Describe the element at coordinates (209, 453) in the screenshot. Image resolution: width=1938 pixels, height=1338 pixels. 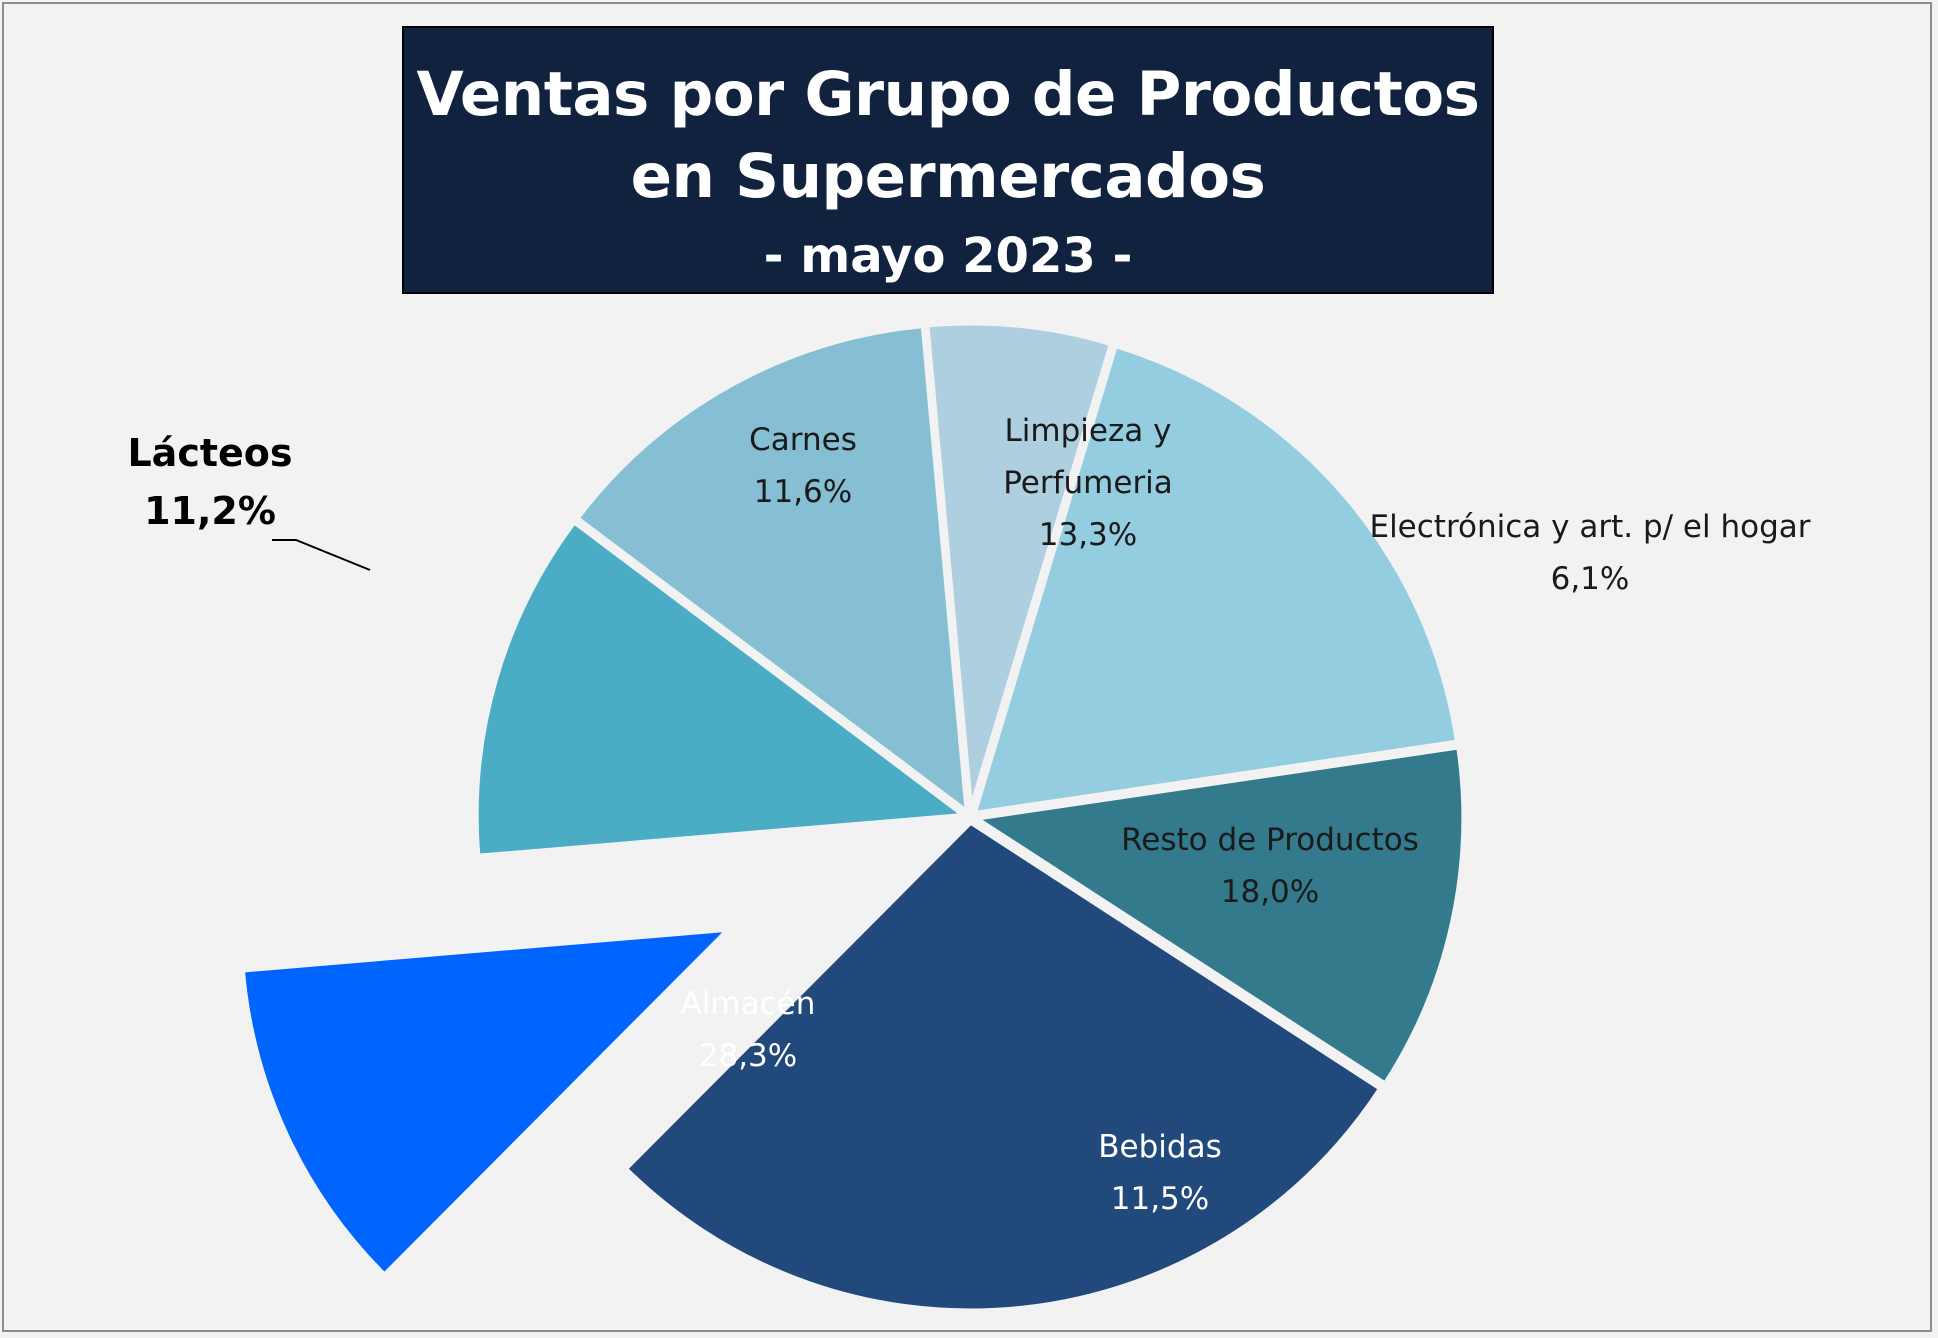
I see `slice-category-label: Lácteos` at that location.